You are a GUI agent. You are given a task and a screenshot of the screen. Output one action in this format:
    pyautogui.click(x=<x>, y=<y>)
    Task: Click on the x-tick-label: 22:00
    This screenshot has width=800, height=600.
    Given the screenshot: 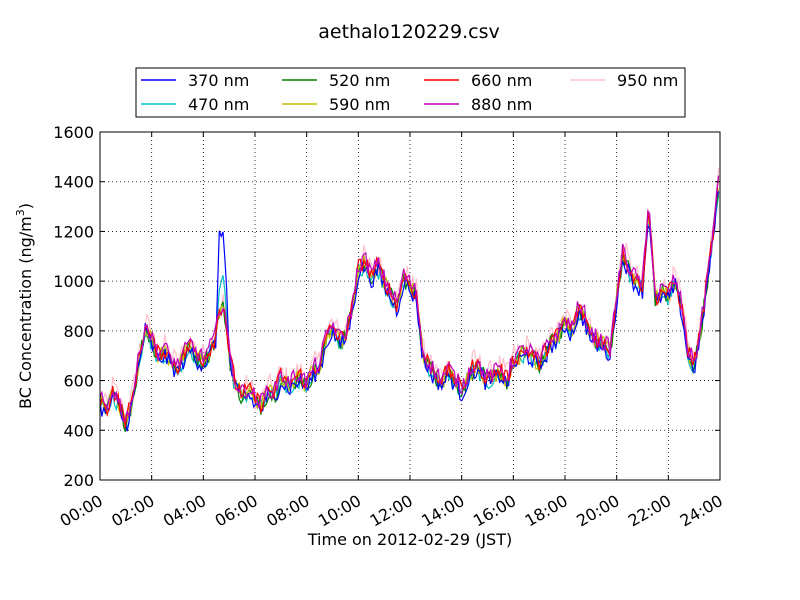 What is the action you would take?
    pyautogui.click(x=649, y=511)
    